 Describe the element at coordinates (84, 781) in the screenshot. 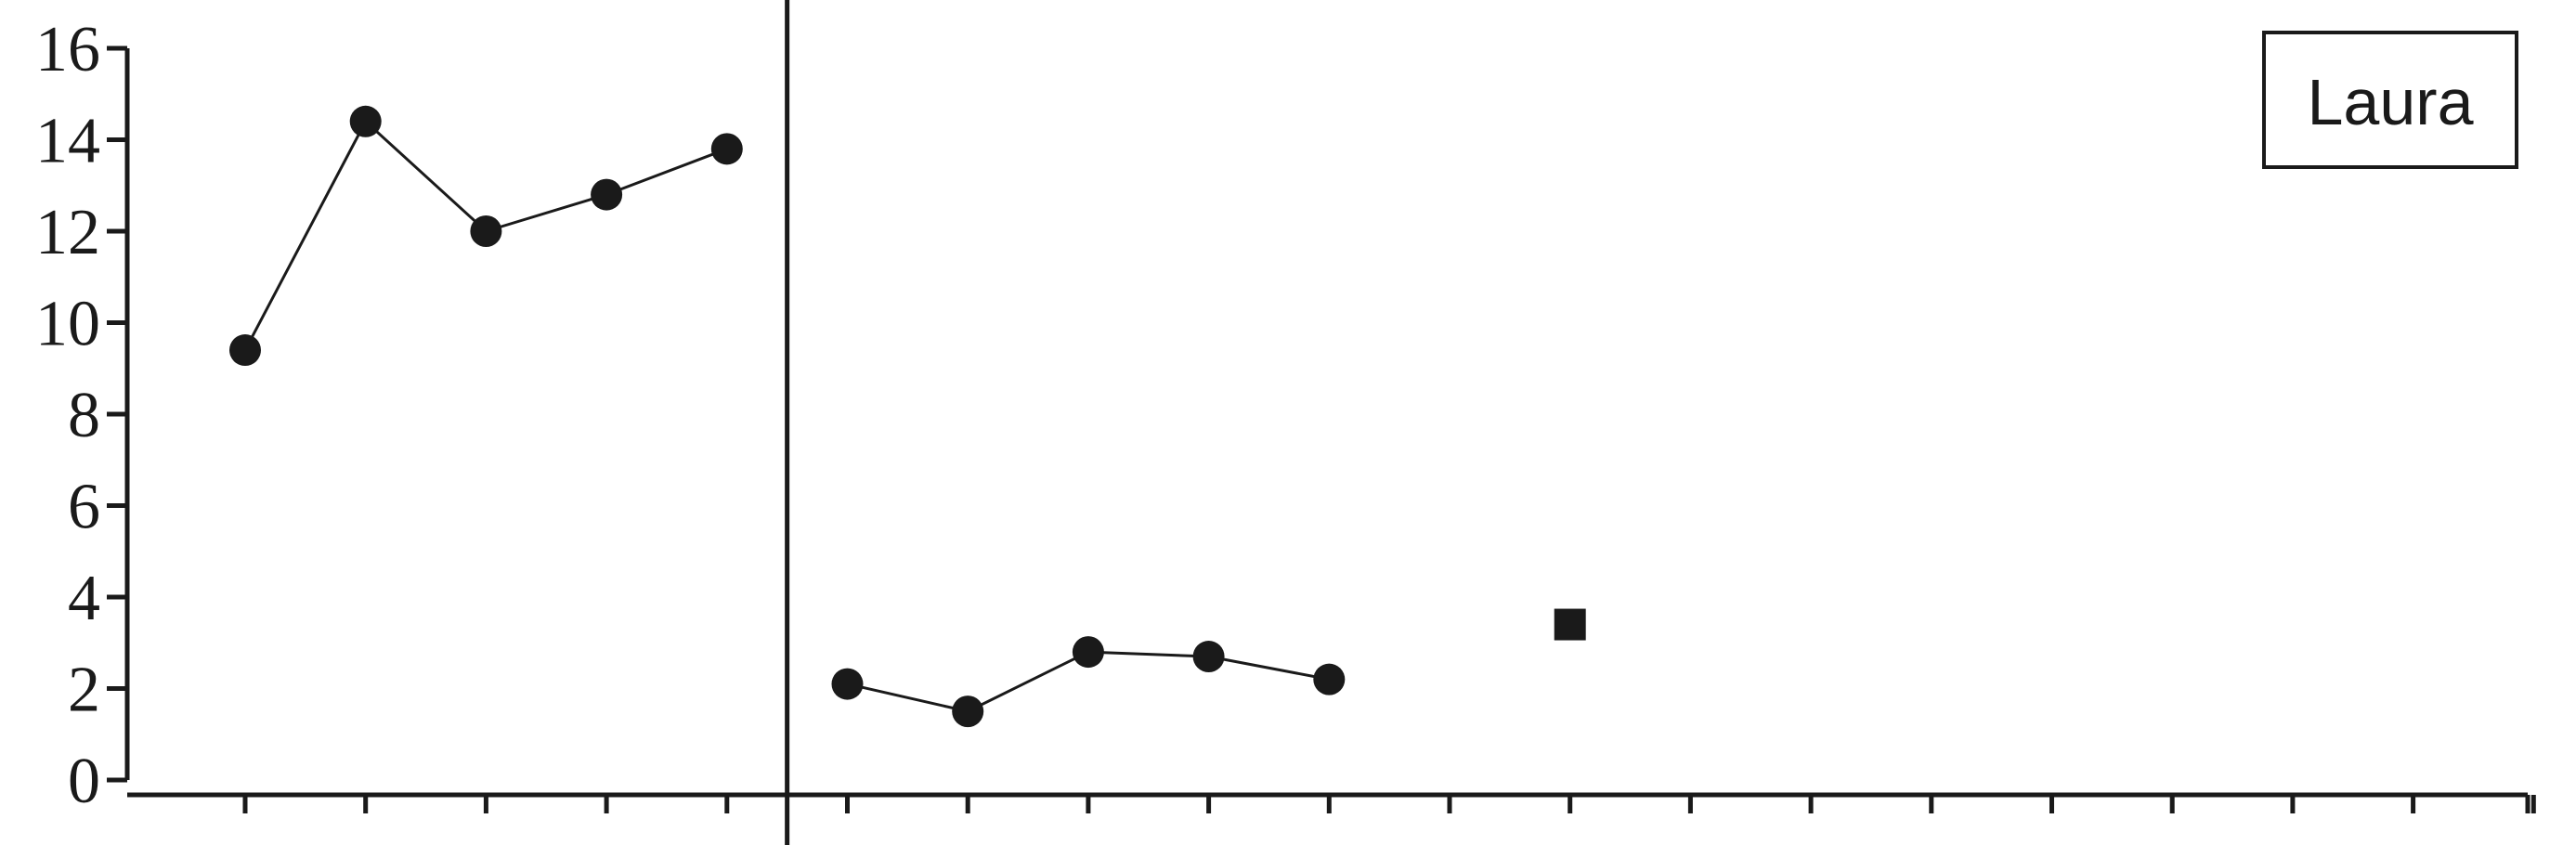

I see `y-tick-label: 0` at that location.